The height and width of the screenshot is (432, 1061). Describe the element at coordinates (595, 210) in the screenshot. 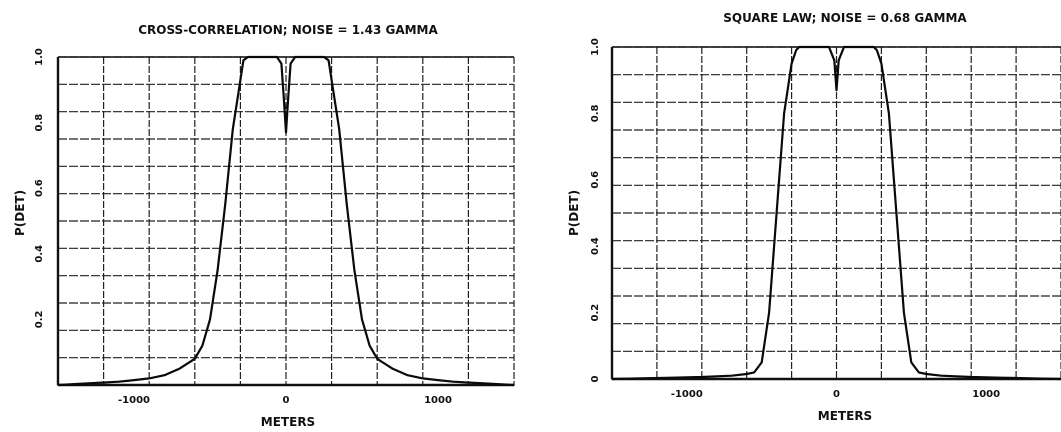

I see `y-tick-labels: 0 0.2 0.4 0.6 0.8 1.0` at that location.